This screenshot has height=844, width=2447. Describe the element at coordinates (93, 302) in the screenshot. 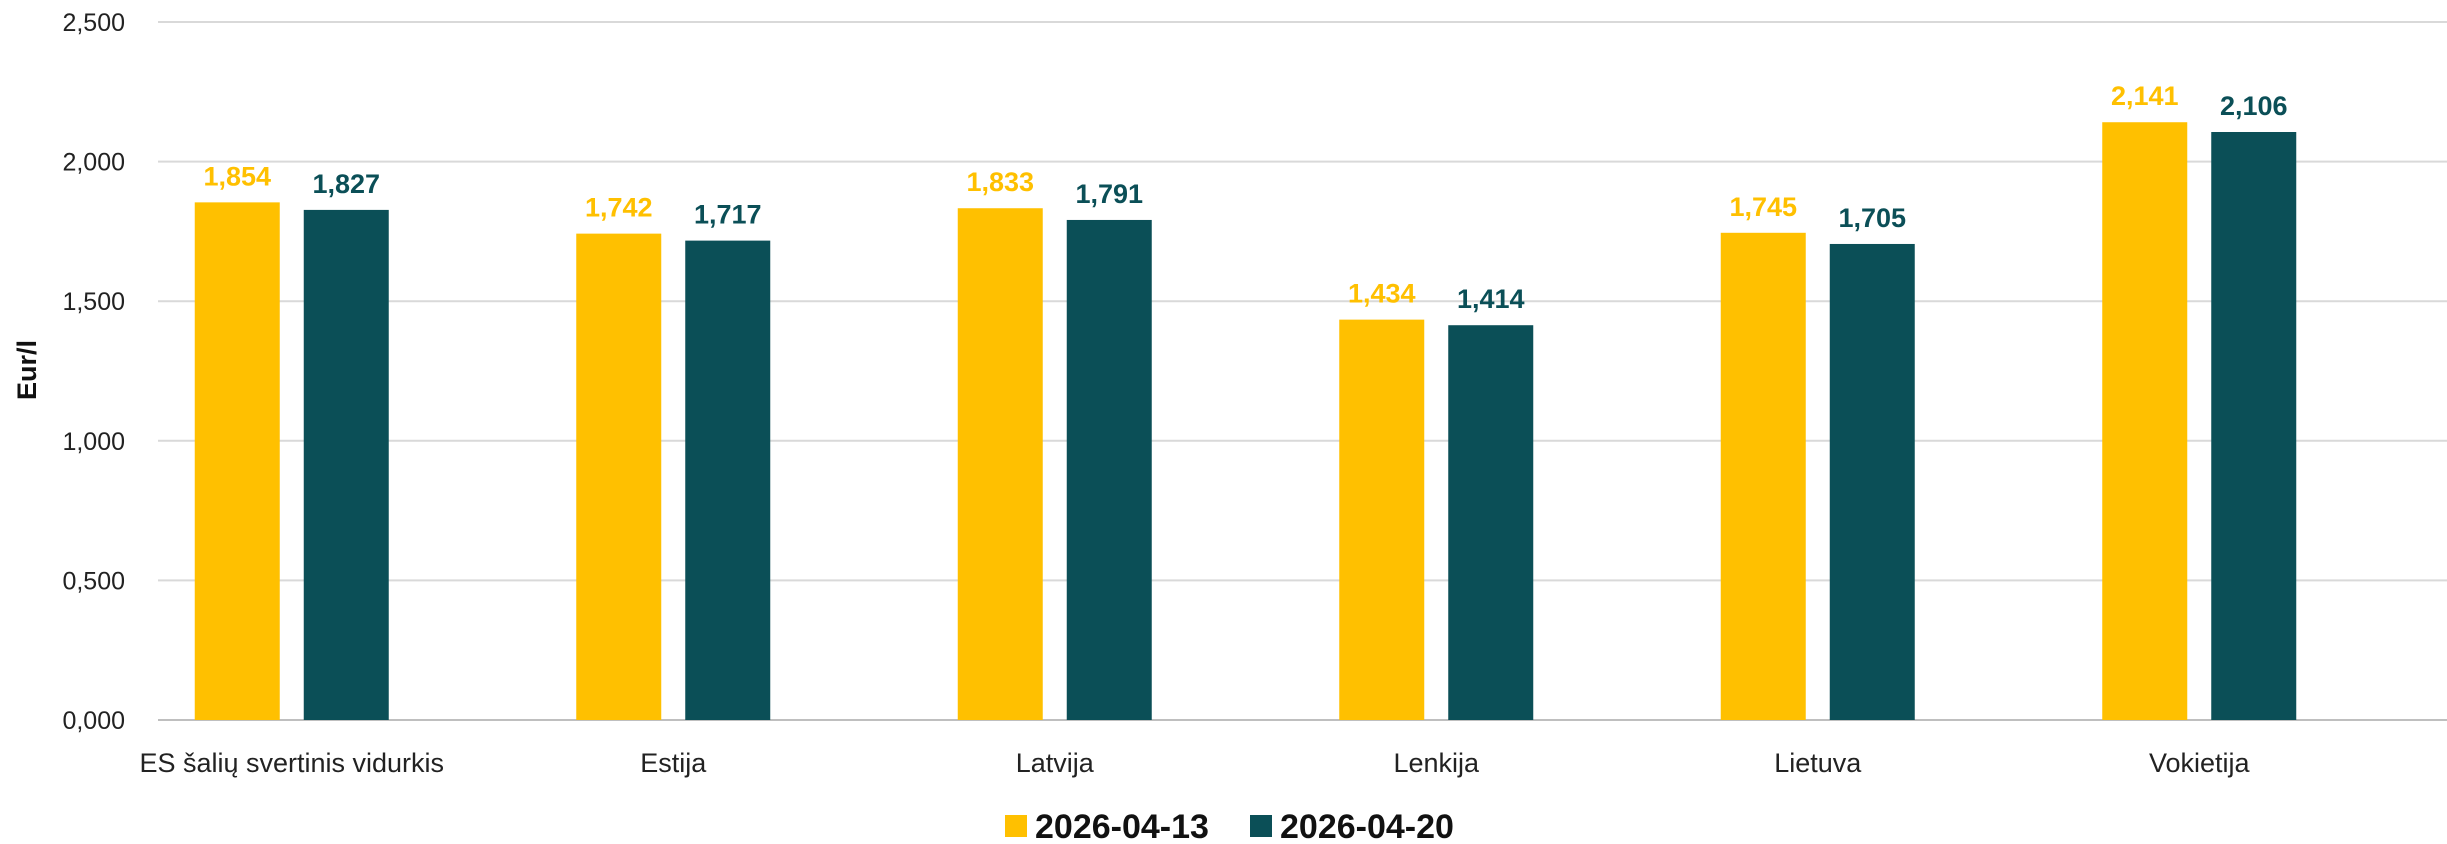

I see `y-tick-label: 1,500` at that location.